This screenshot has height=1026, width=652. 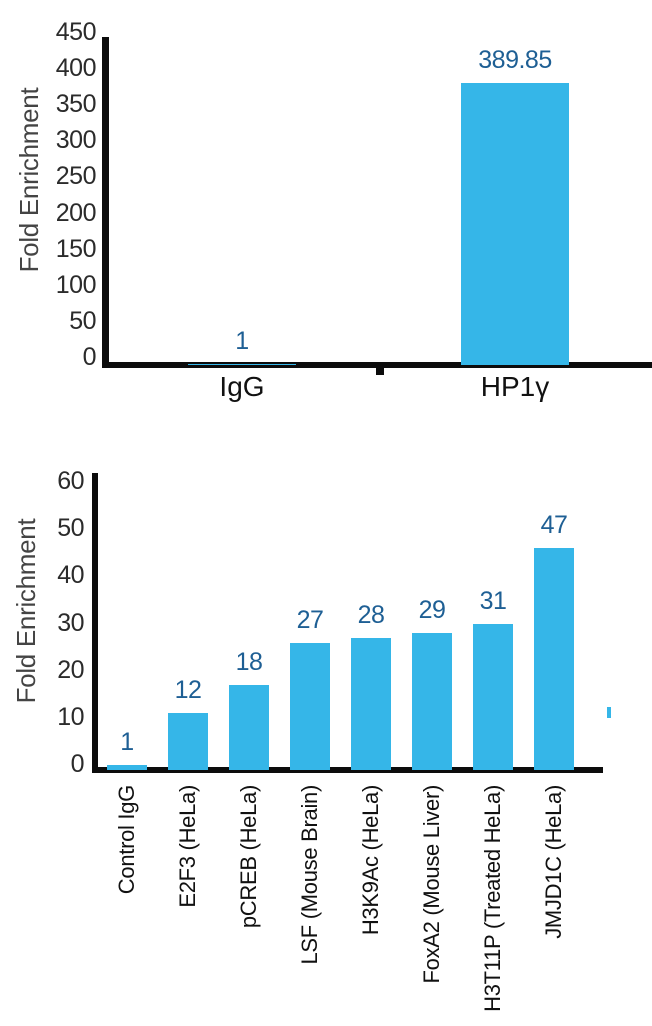 I want to click on y-tick-label: 450, so click(x=76, y=32).